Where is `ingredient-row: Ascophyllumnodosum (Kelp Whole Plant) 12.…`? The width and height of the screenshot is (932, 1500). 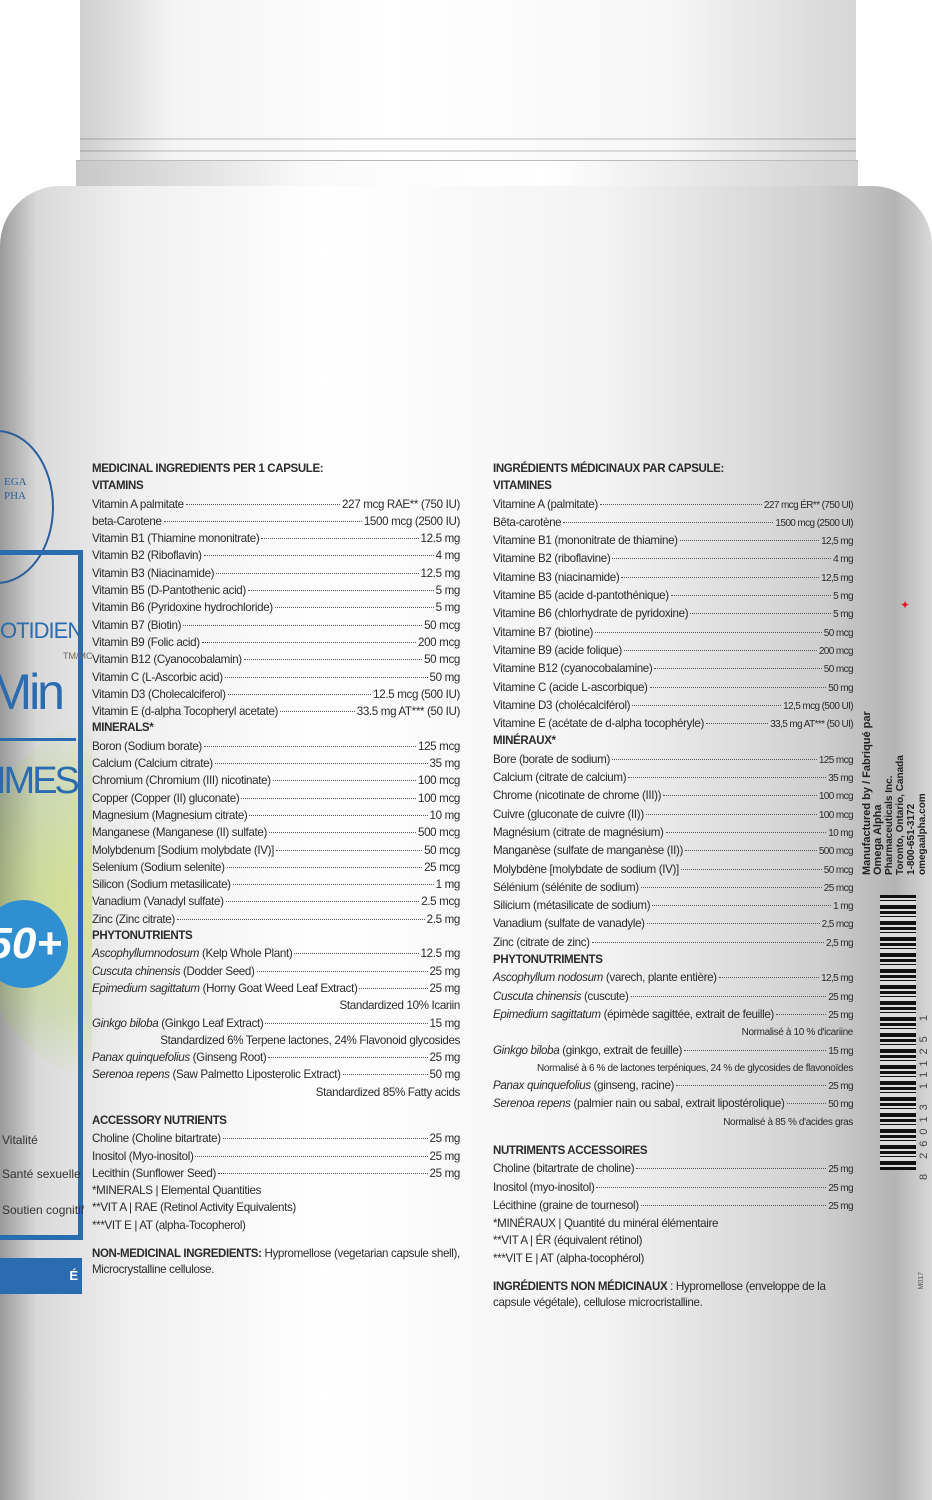
ingredient-row: Ascophyllumnodosum (Kelp Whole Plant) 12.… is located at coordinates (276, 953).